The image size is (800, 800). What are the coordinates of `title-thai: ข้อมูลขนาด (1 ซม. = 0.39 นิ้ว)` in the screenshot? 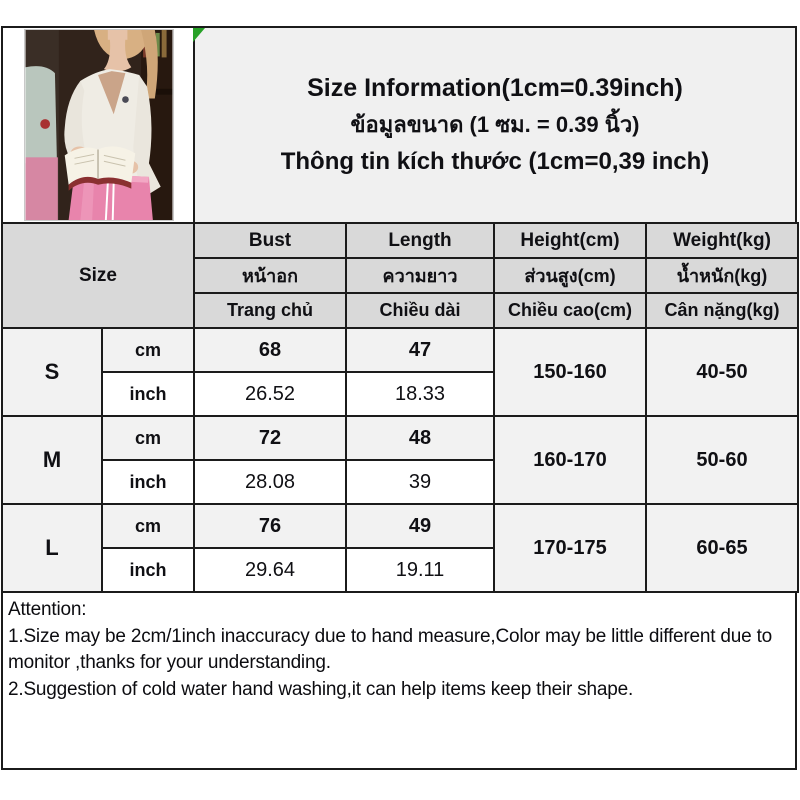 It's located at (495, 124).